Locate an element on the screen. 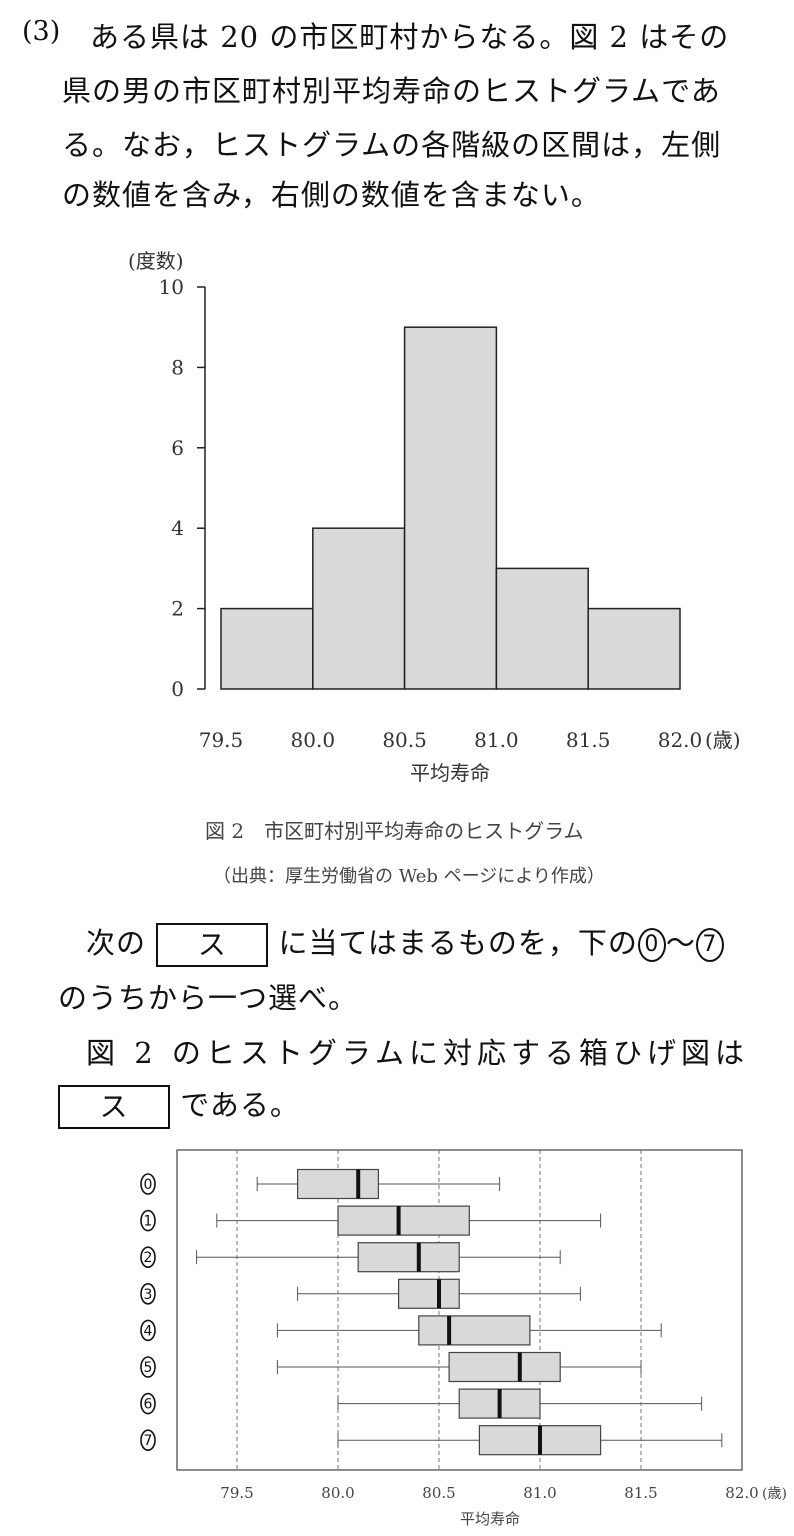 The height and width of the screenshot is (1536, 794). plot-frame is located at coordinates (459, 1310).